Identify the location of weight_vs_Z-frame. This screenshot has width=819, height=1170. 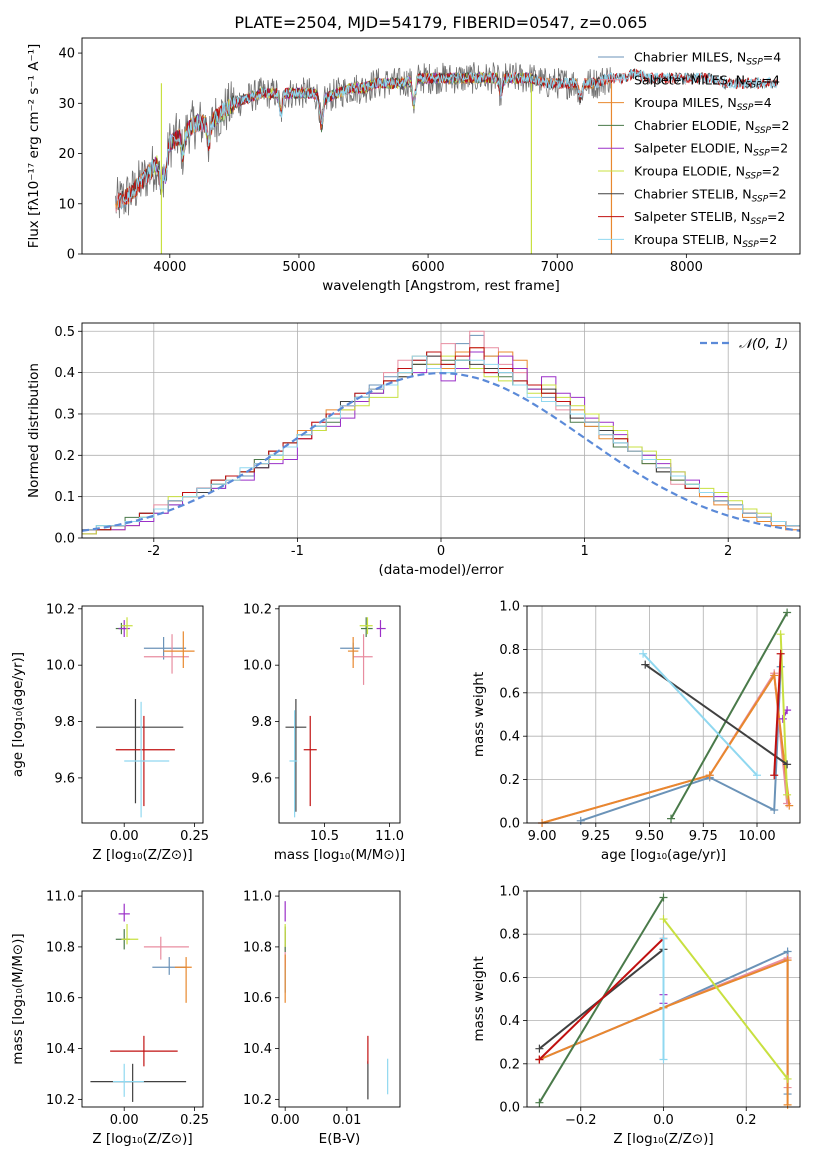
(663, 999).